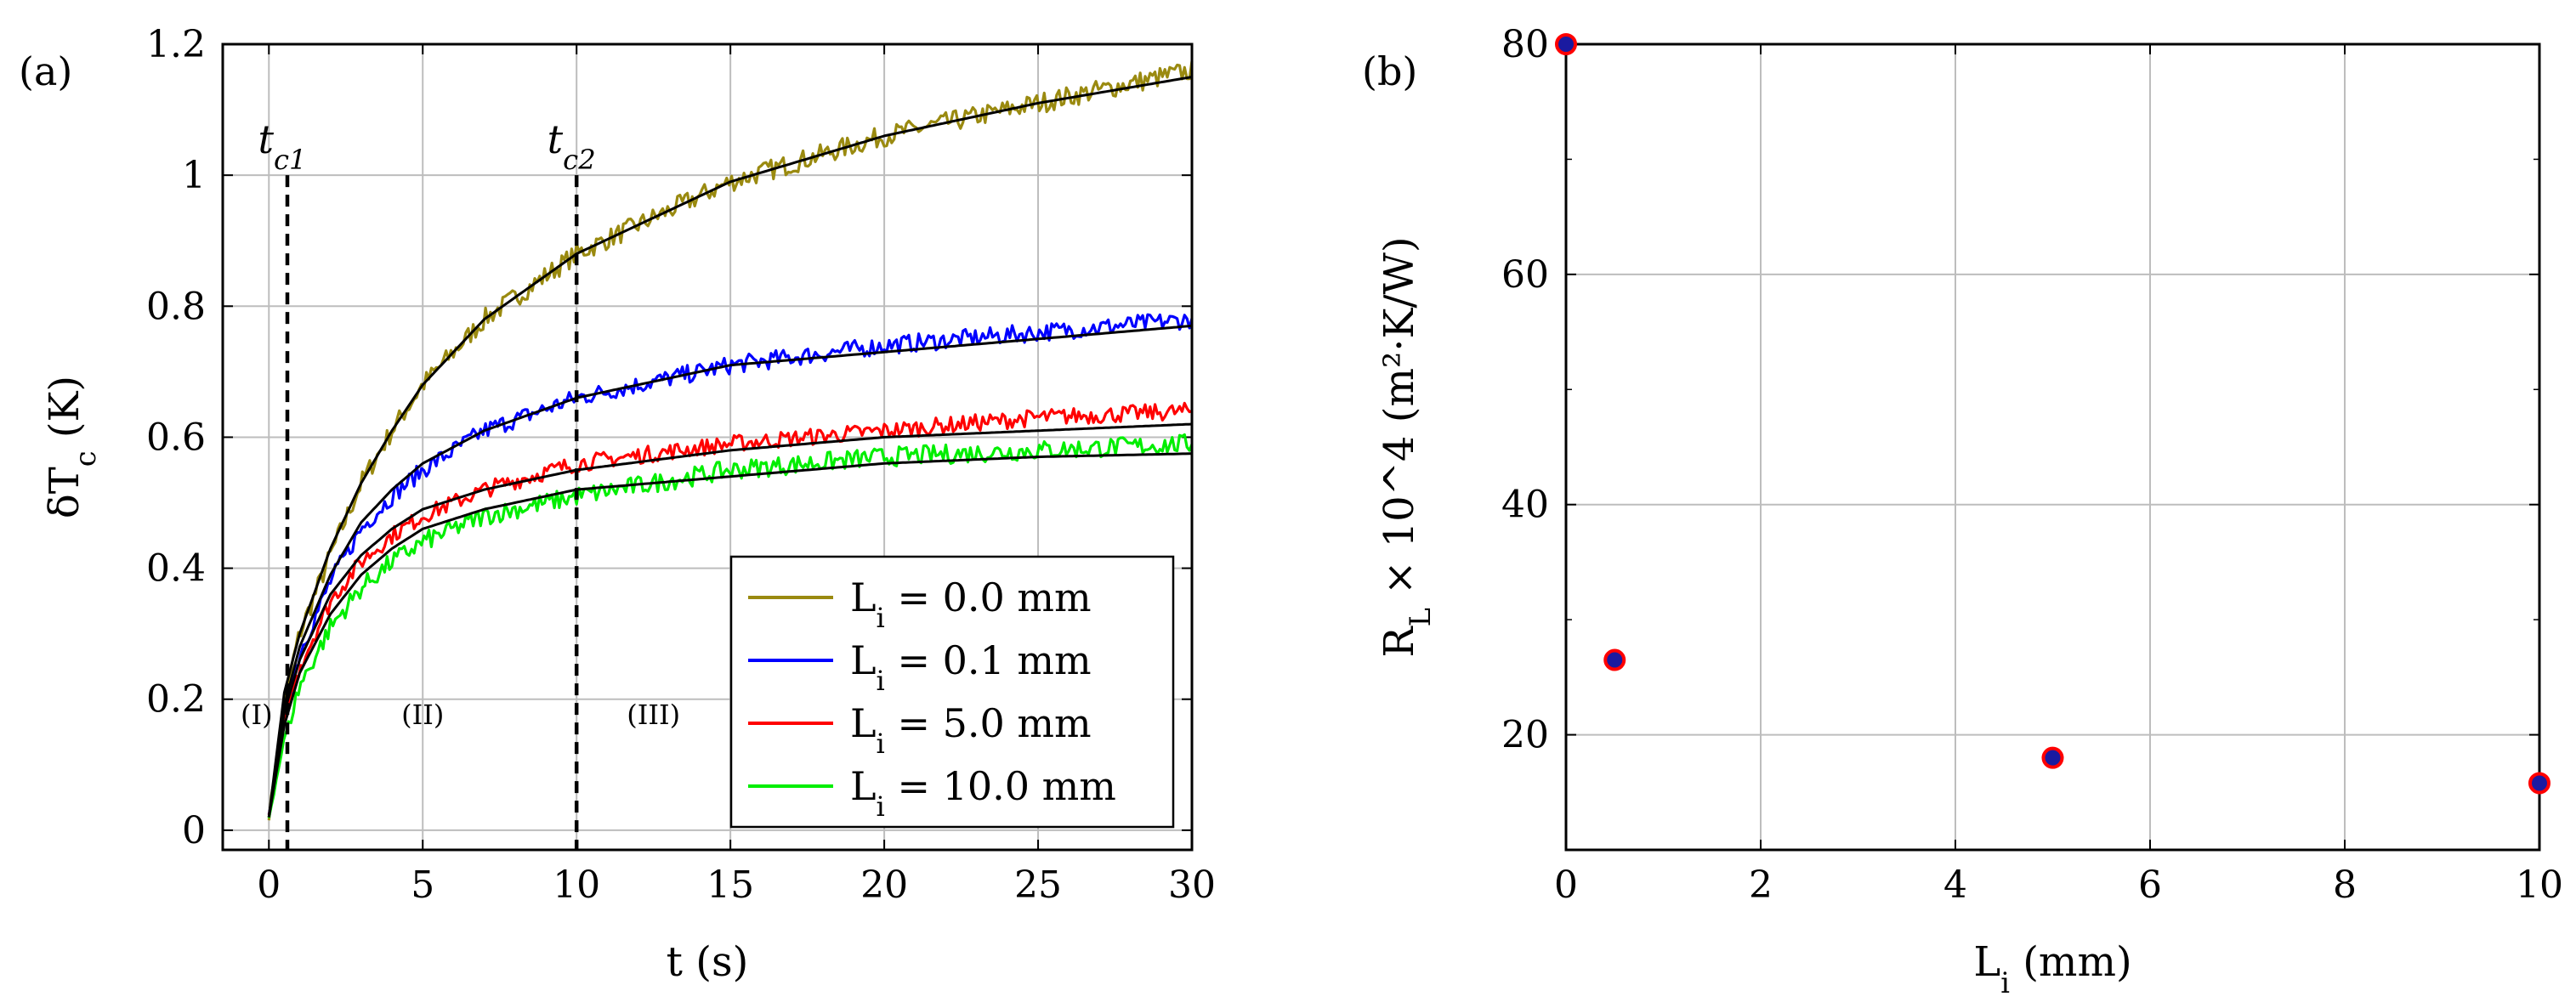  What do you see at coordinates (1389, 71) in the screenshot?
I see `panel-label-b: (b)` at bounding box center [1389, 71].